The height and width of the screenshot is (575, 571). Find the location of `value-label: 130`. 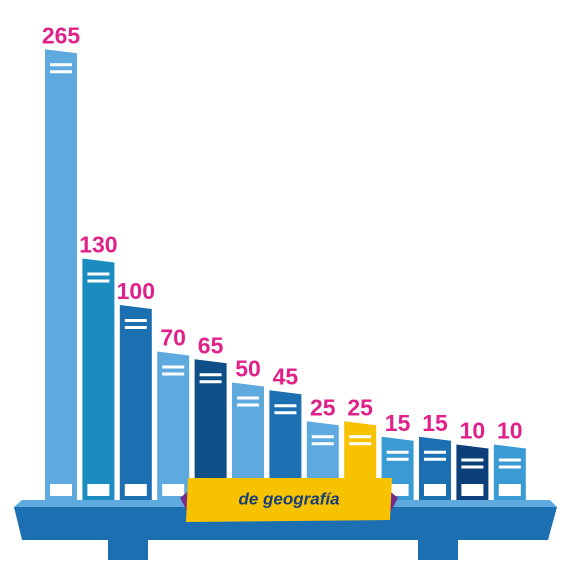

value-label: 130 is located at coordinates (98, 245).